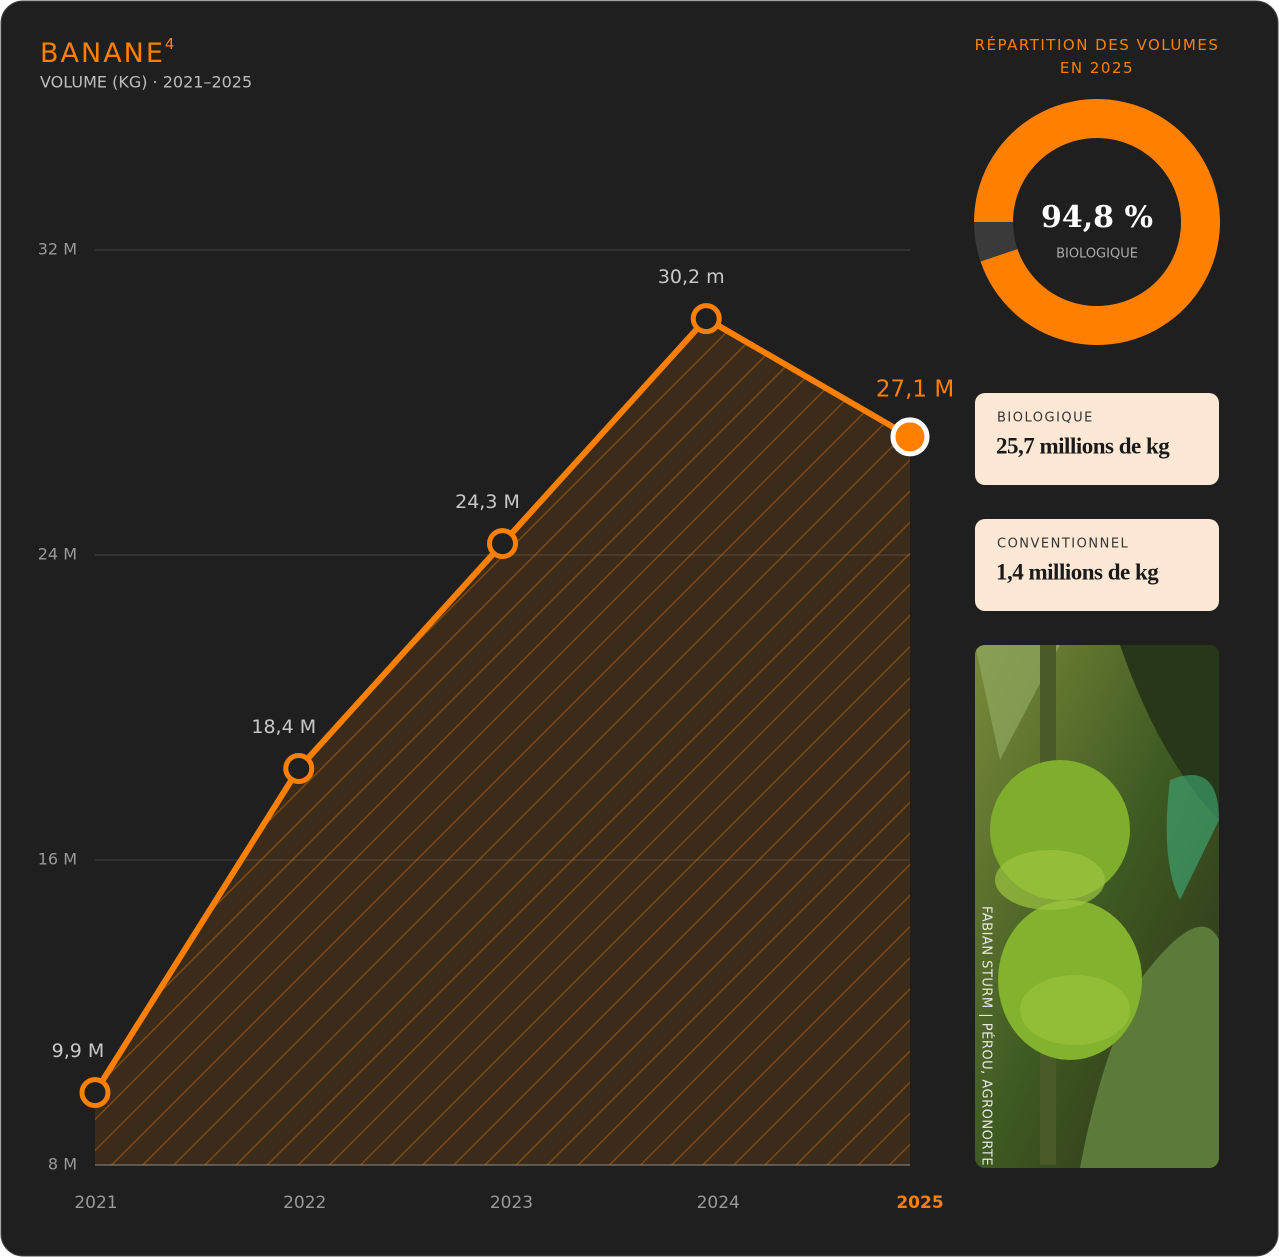 The image size is (1279, 1257). I want to click on photo-credit: FABIAN STURM | PÉROU, AGRONORTE, so click(987, 1036).